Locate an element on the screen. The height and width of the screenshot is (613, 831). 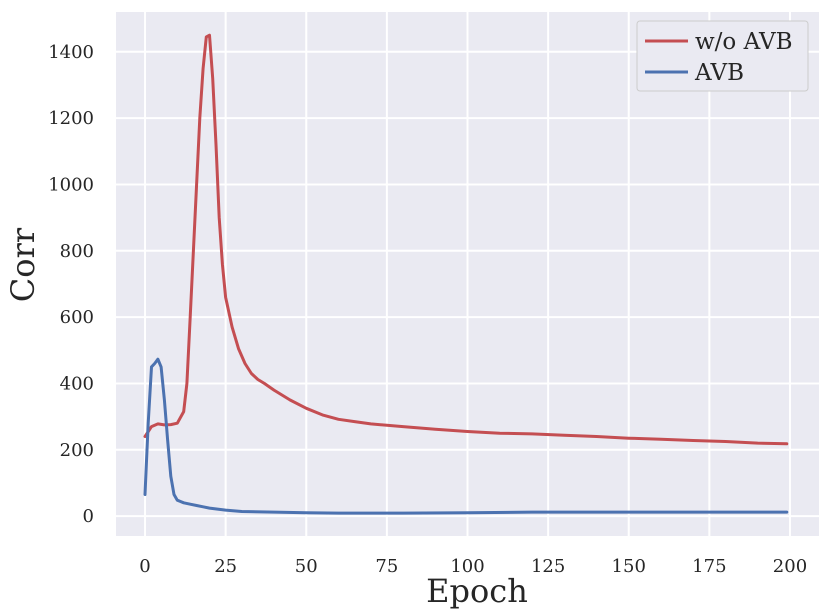
y-tick-label: 400 is located at coordinates (77, 383).